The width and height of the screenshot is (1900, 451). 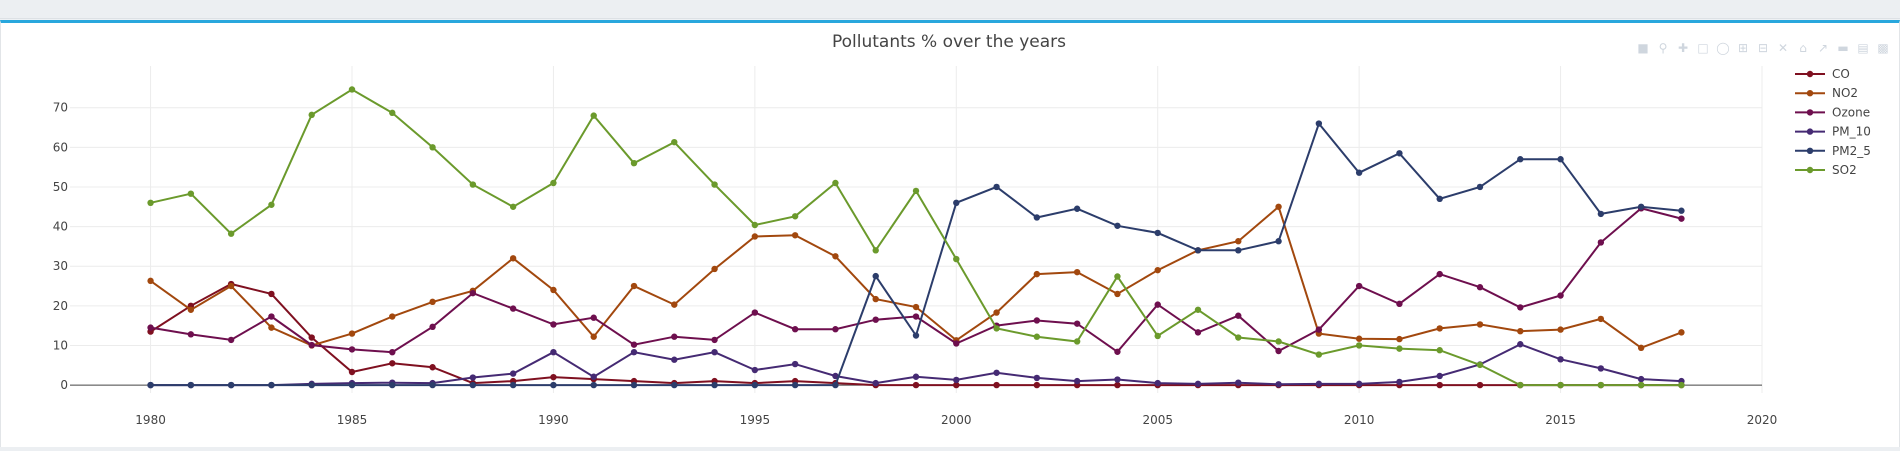 What do you see at coordinates (1643, 48) in the screenshot?
I see `camera-icon: ■` at bounding box center [1643, 48].